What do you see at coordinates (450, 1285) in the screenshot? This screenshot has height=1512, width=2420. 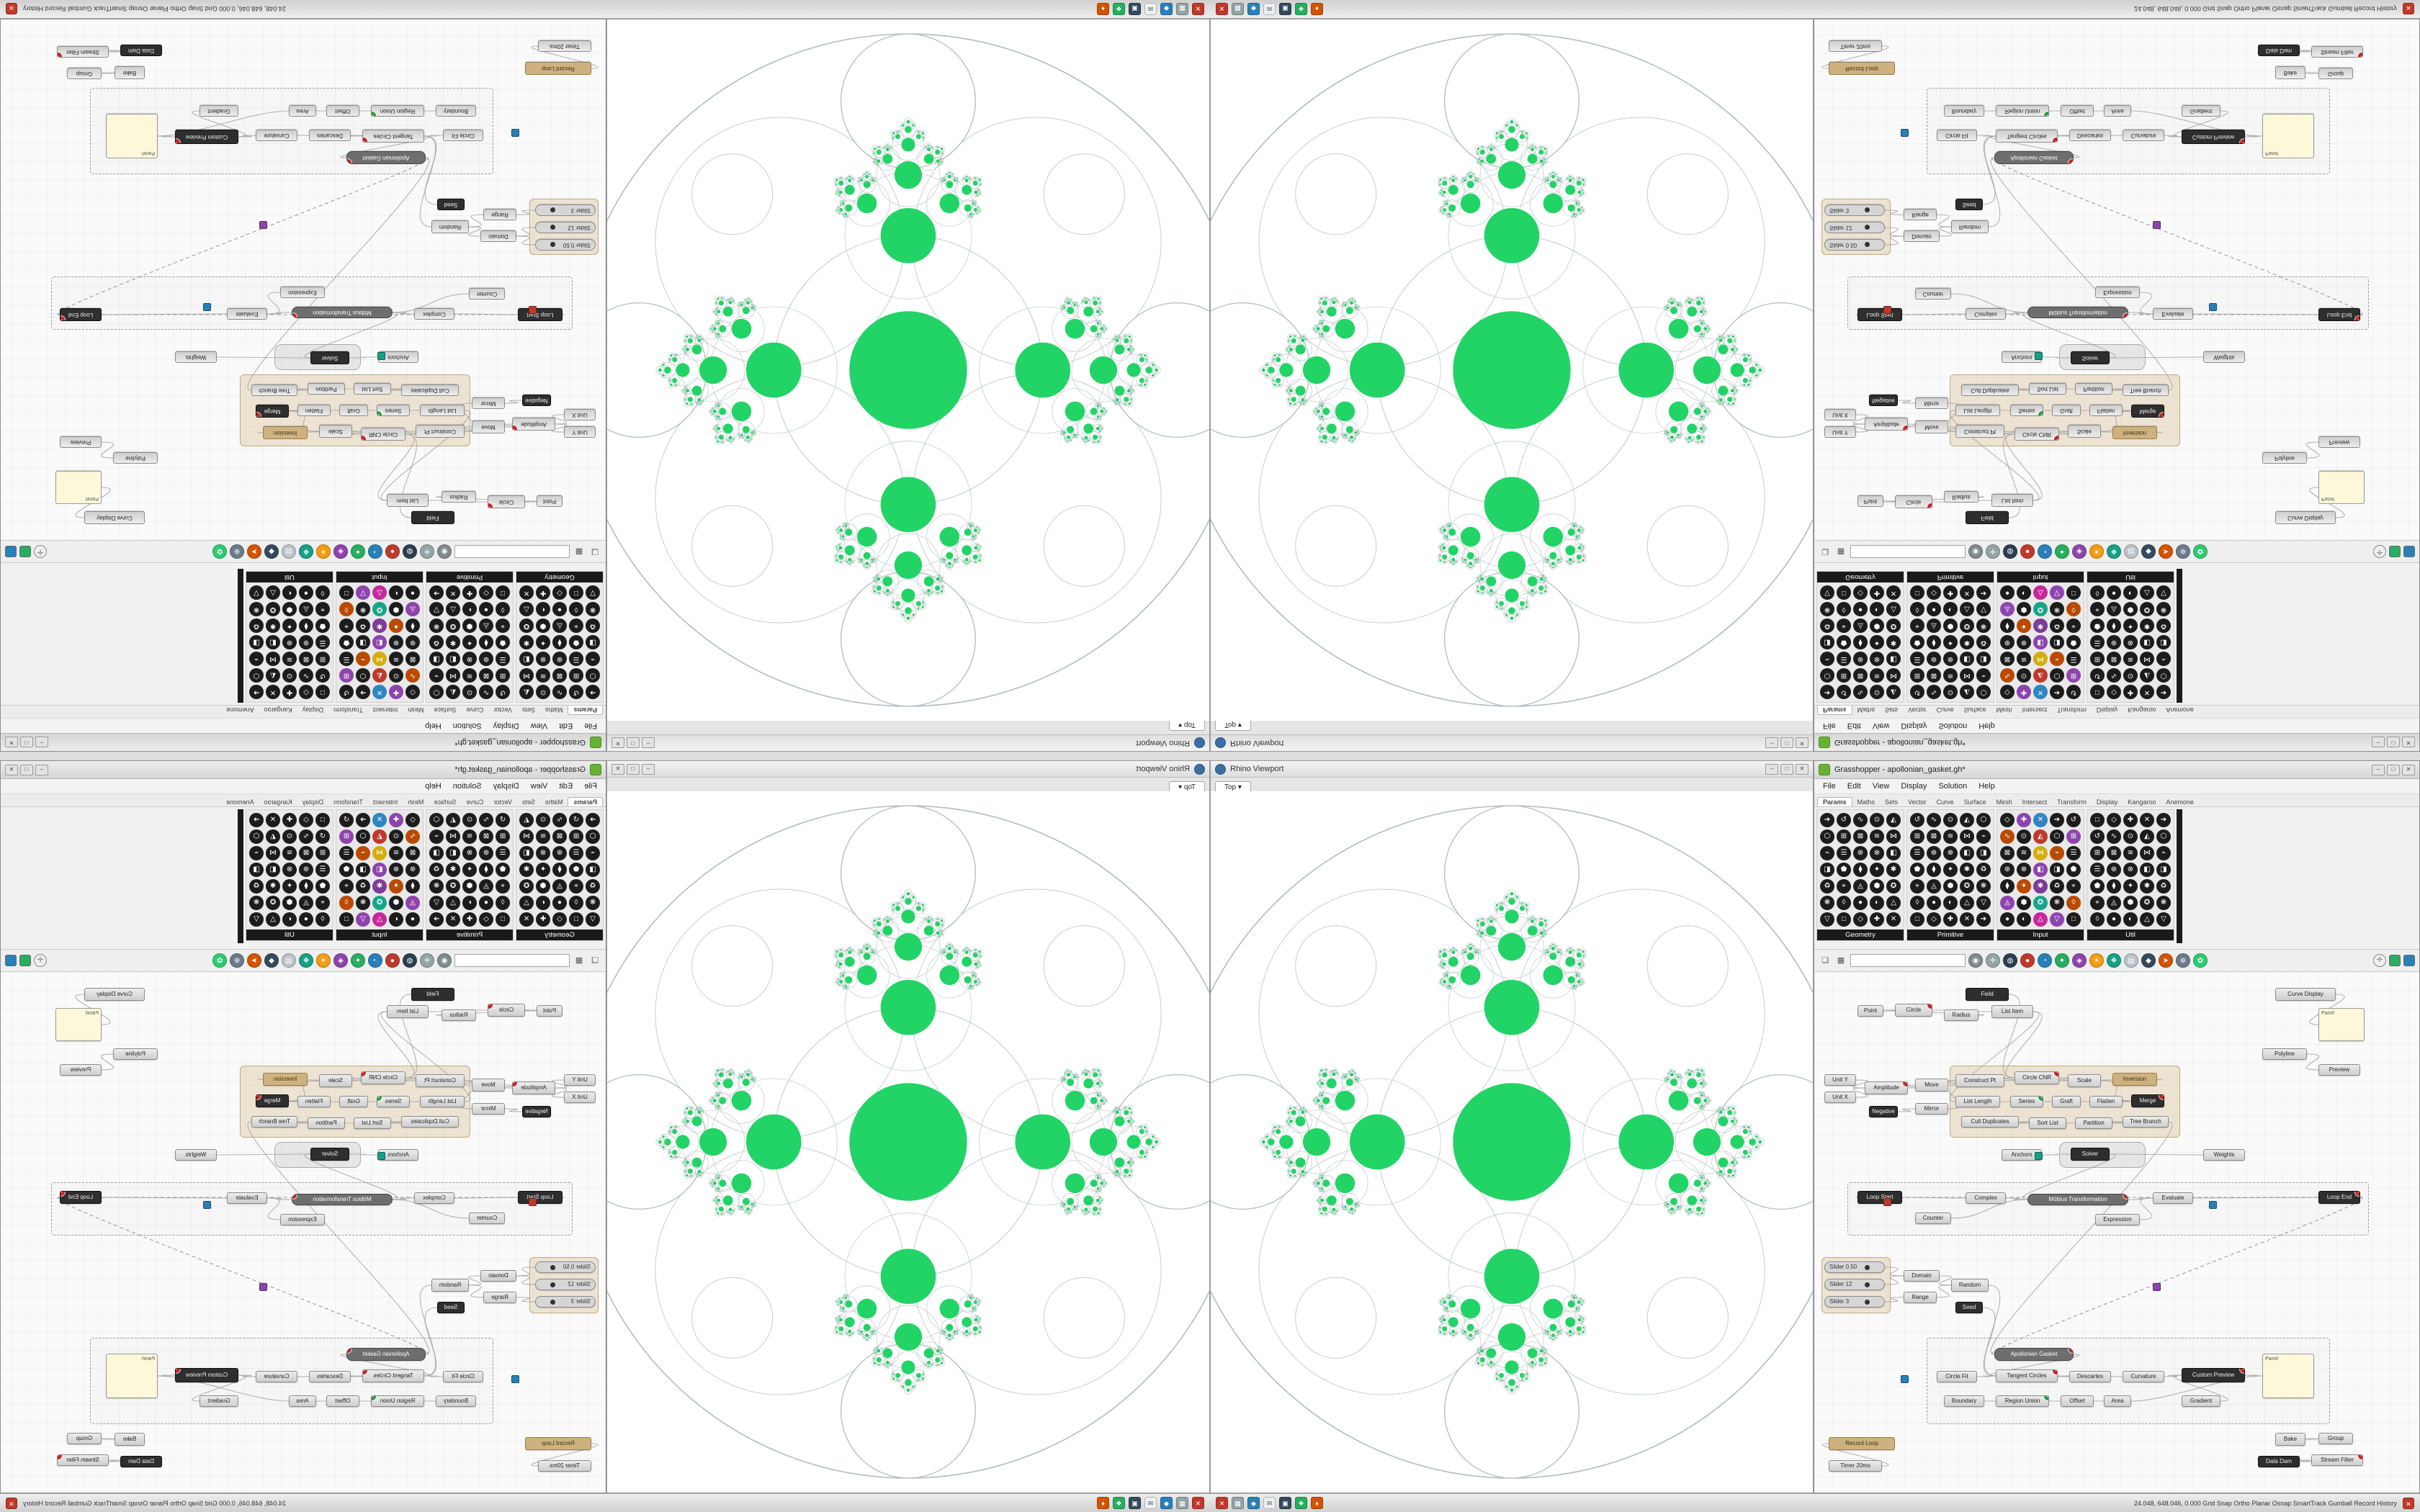 I see `gh-node: Random` at bounding box center [450, 1285].